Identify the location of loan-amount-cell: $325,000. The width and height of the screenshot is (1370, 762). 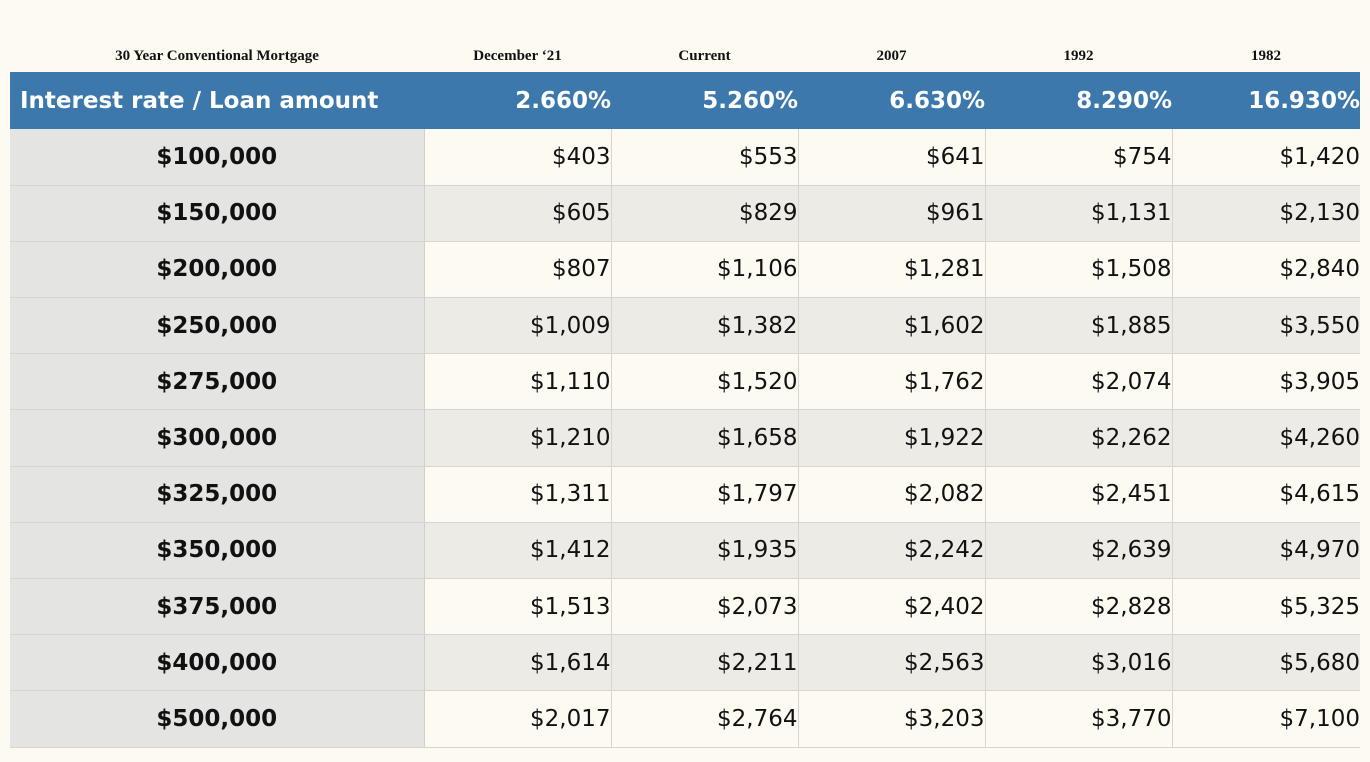
(217, 494).